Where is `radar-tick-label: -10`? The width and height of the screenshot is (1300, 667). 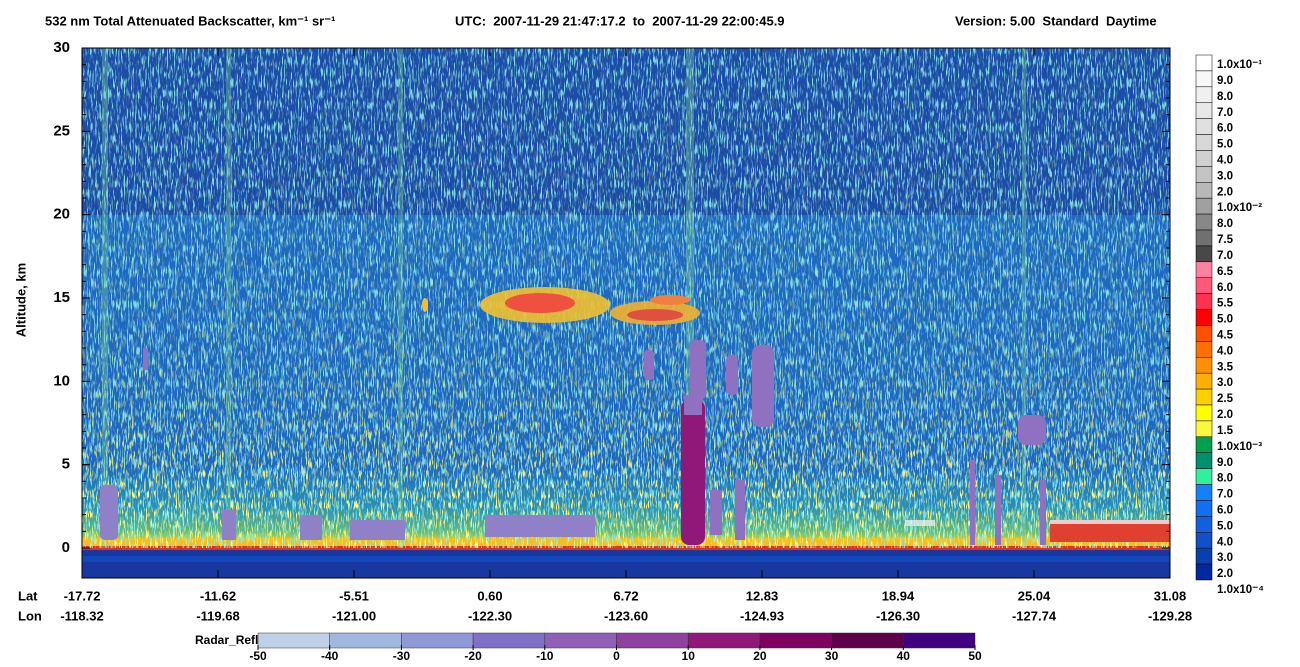 radar-tick-label: -10 is located at coordinates (545, 656).